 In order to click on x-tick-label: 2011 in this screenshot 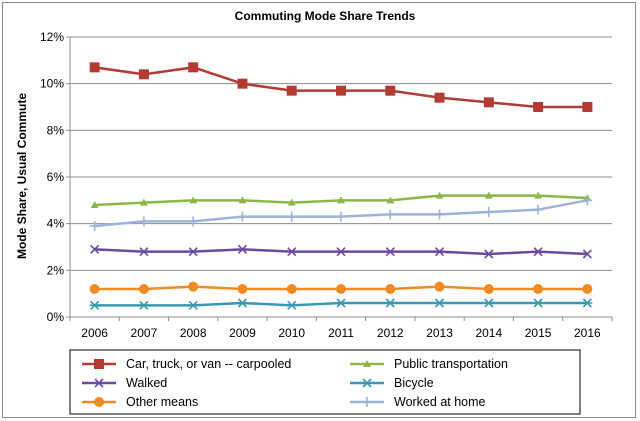, I will do `click(341, 333)`.